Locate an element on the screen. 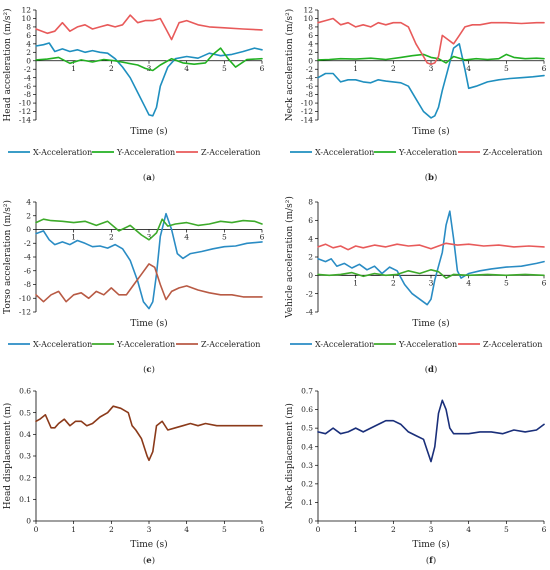 Image resolution: width=550 pixels, height=570 pixels. panel-letter: a is located at coordinates (149, 178).